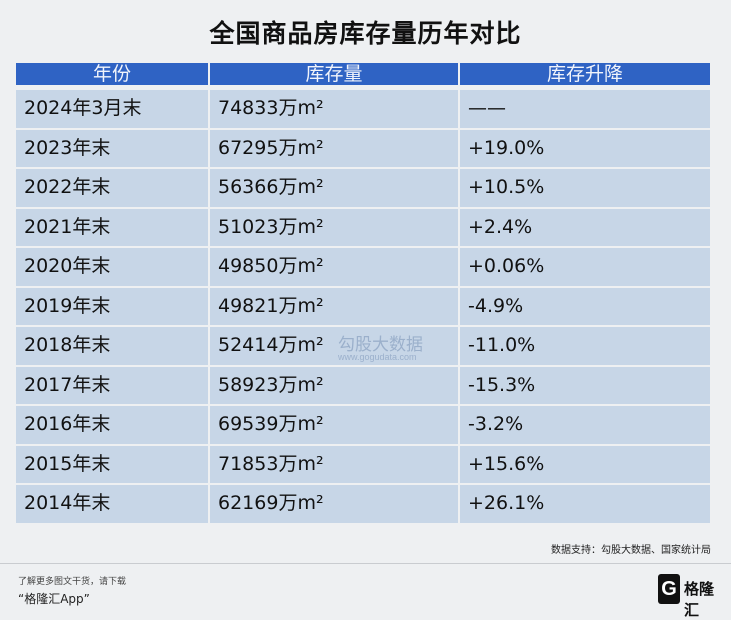  What do you see at coordinates (585, 148) in the screenshot?
I see `change-cell: +19.0%` at bounding box center [585, 148].